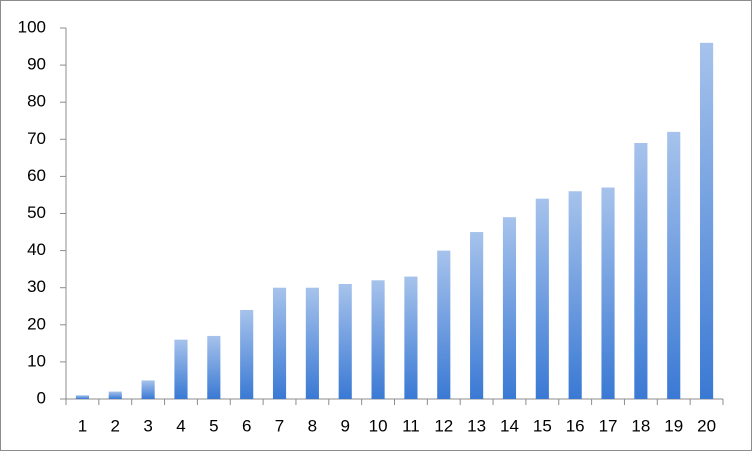 The height and width of the screenshot is (452, 753). Describe the element at coordinates (344, 425) in the screenshot. I see `x-tick-label: 9` at that location.